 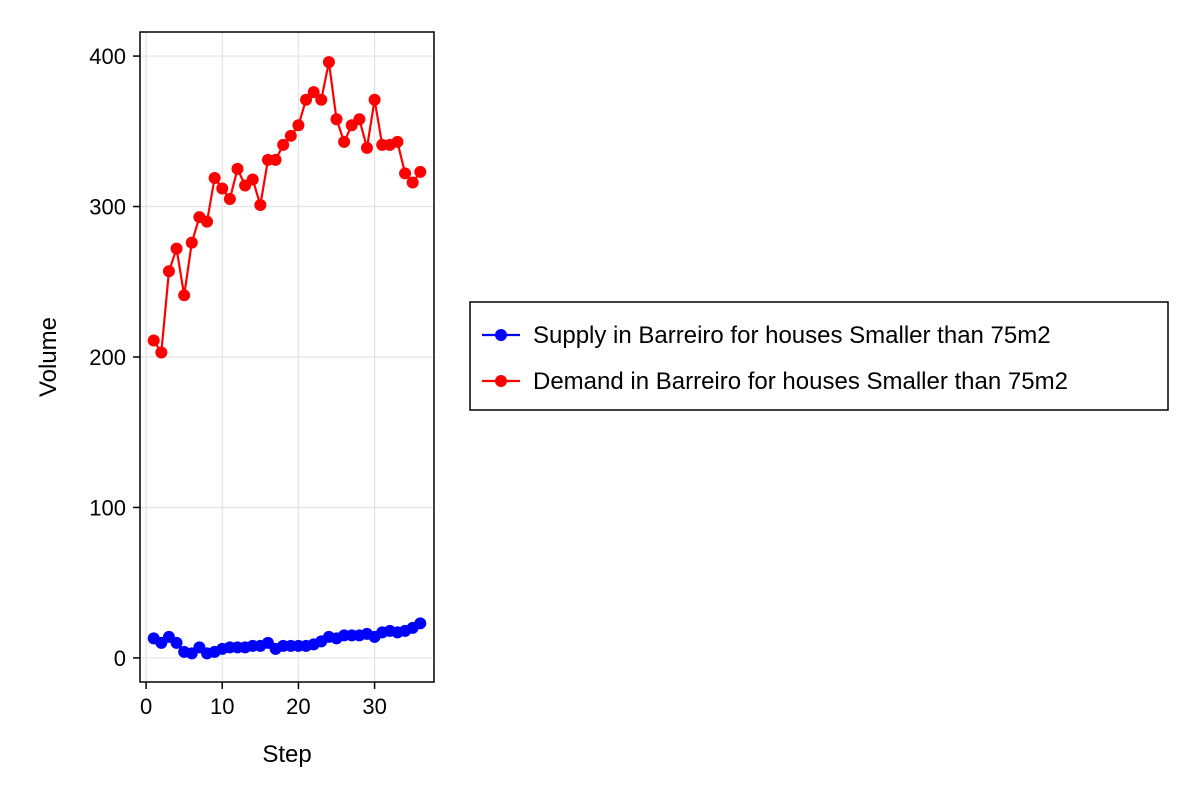 I want to click on x-tick-label: 10, so click(x=222, y=706).